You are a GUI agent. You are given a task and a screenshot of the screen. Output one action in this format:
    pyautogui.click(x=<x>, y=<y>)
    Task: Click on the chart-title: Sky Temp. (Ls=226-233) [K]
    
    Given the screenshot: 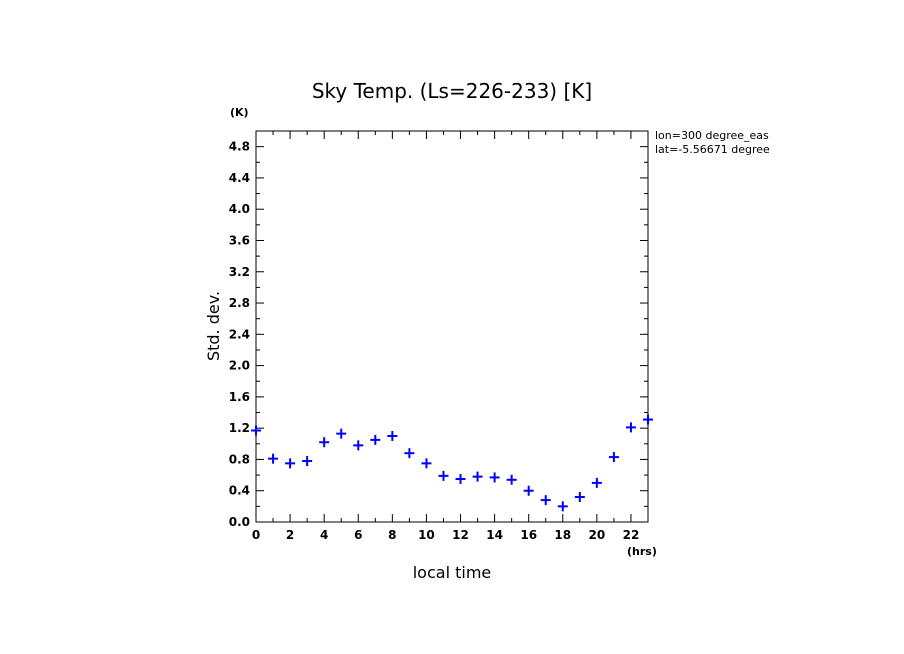 What is the action you would take?
    pyautogui.click(x=452, y=91)
    